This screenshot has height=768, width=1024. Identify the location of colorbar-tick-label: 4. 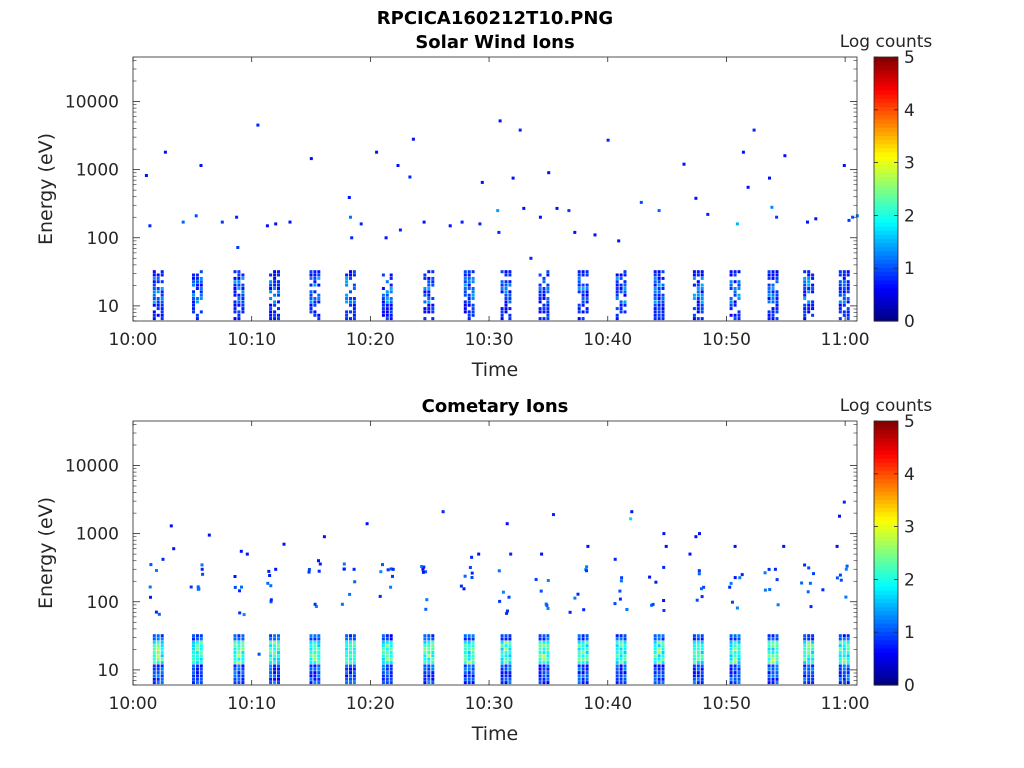
(909, 111).